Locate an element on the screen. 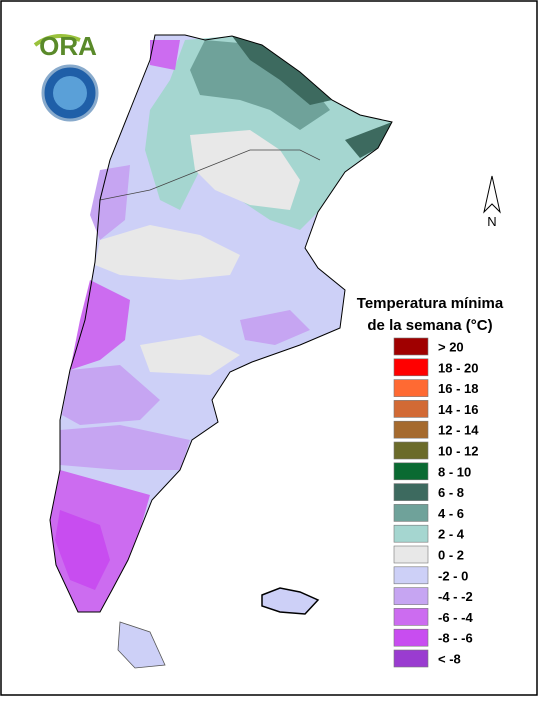 The width and height of the screenshot is (538, 701). legend-label: 10 - 12 is located at coordinates (458, 451).